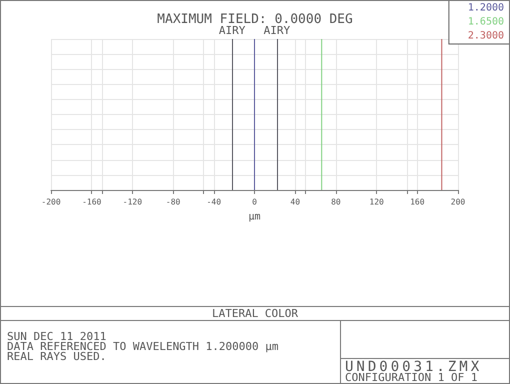 This screenshot has width=510, height=384. Describe the element at coordinates (411, 377) in the screenshot. I see `text: CONFIGURATION 1 OF 1` at that location.